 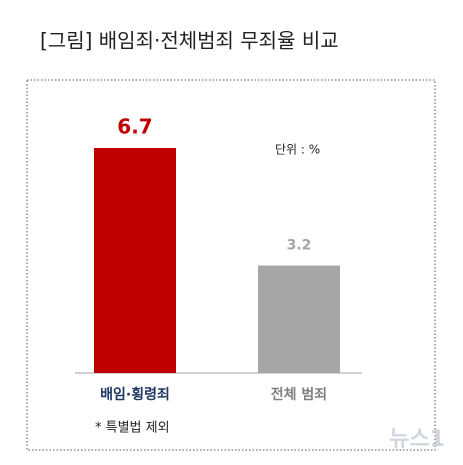 What do you see at coordinates (135, 394) in the screenshot?
I see `x-tick-label: 배임·횡령죄` at bounding box center [135, 394].